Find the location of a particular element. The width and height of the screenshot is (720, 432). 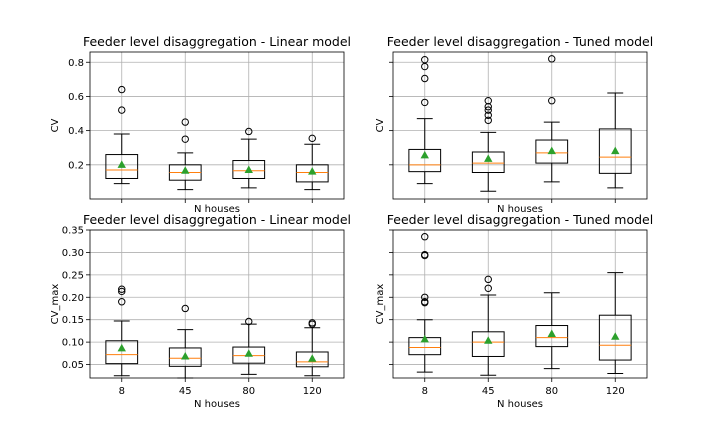

y-tick-label: 0.4 is located at coordinates (76, 131).